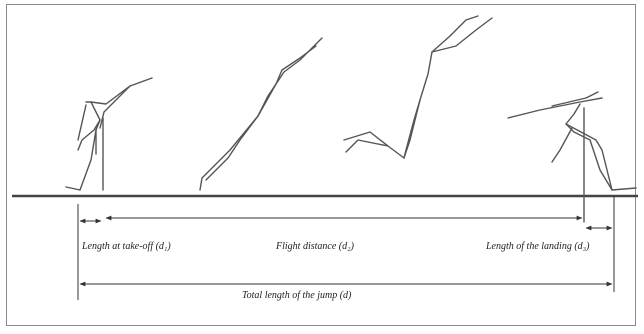 Image resolution: width=644 pixels, height=334 pixels. I want to click on total-label: Total length of the jump (d), so click(297, 295).